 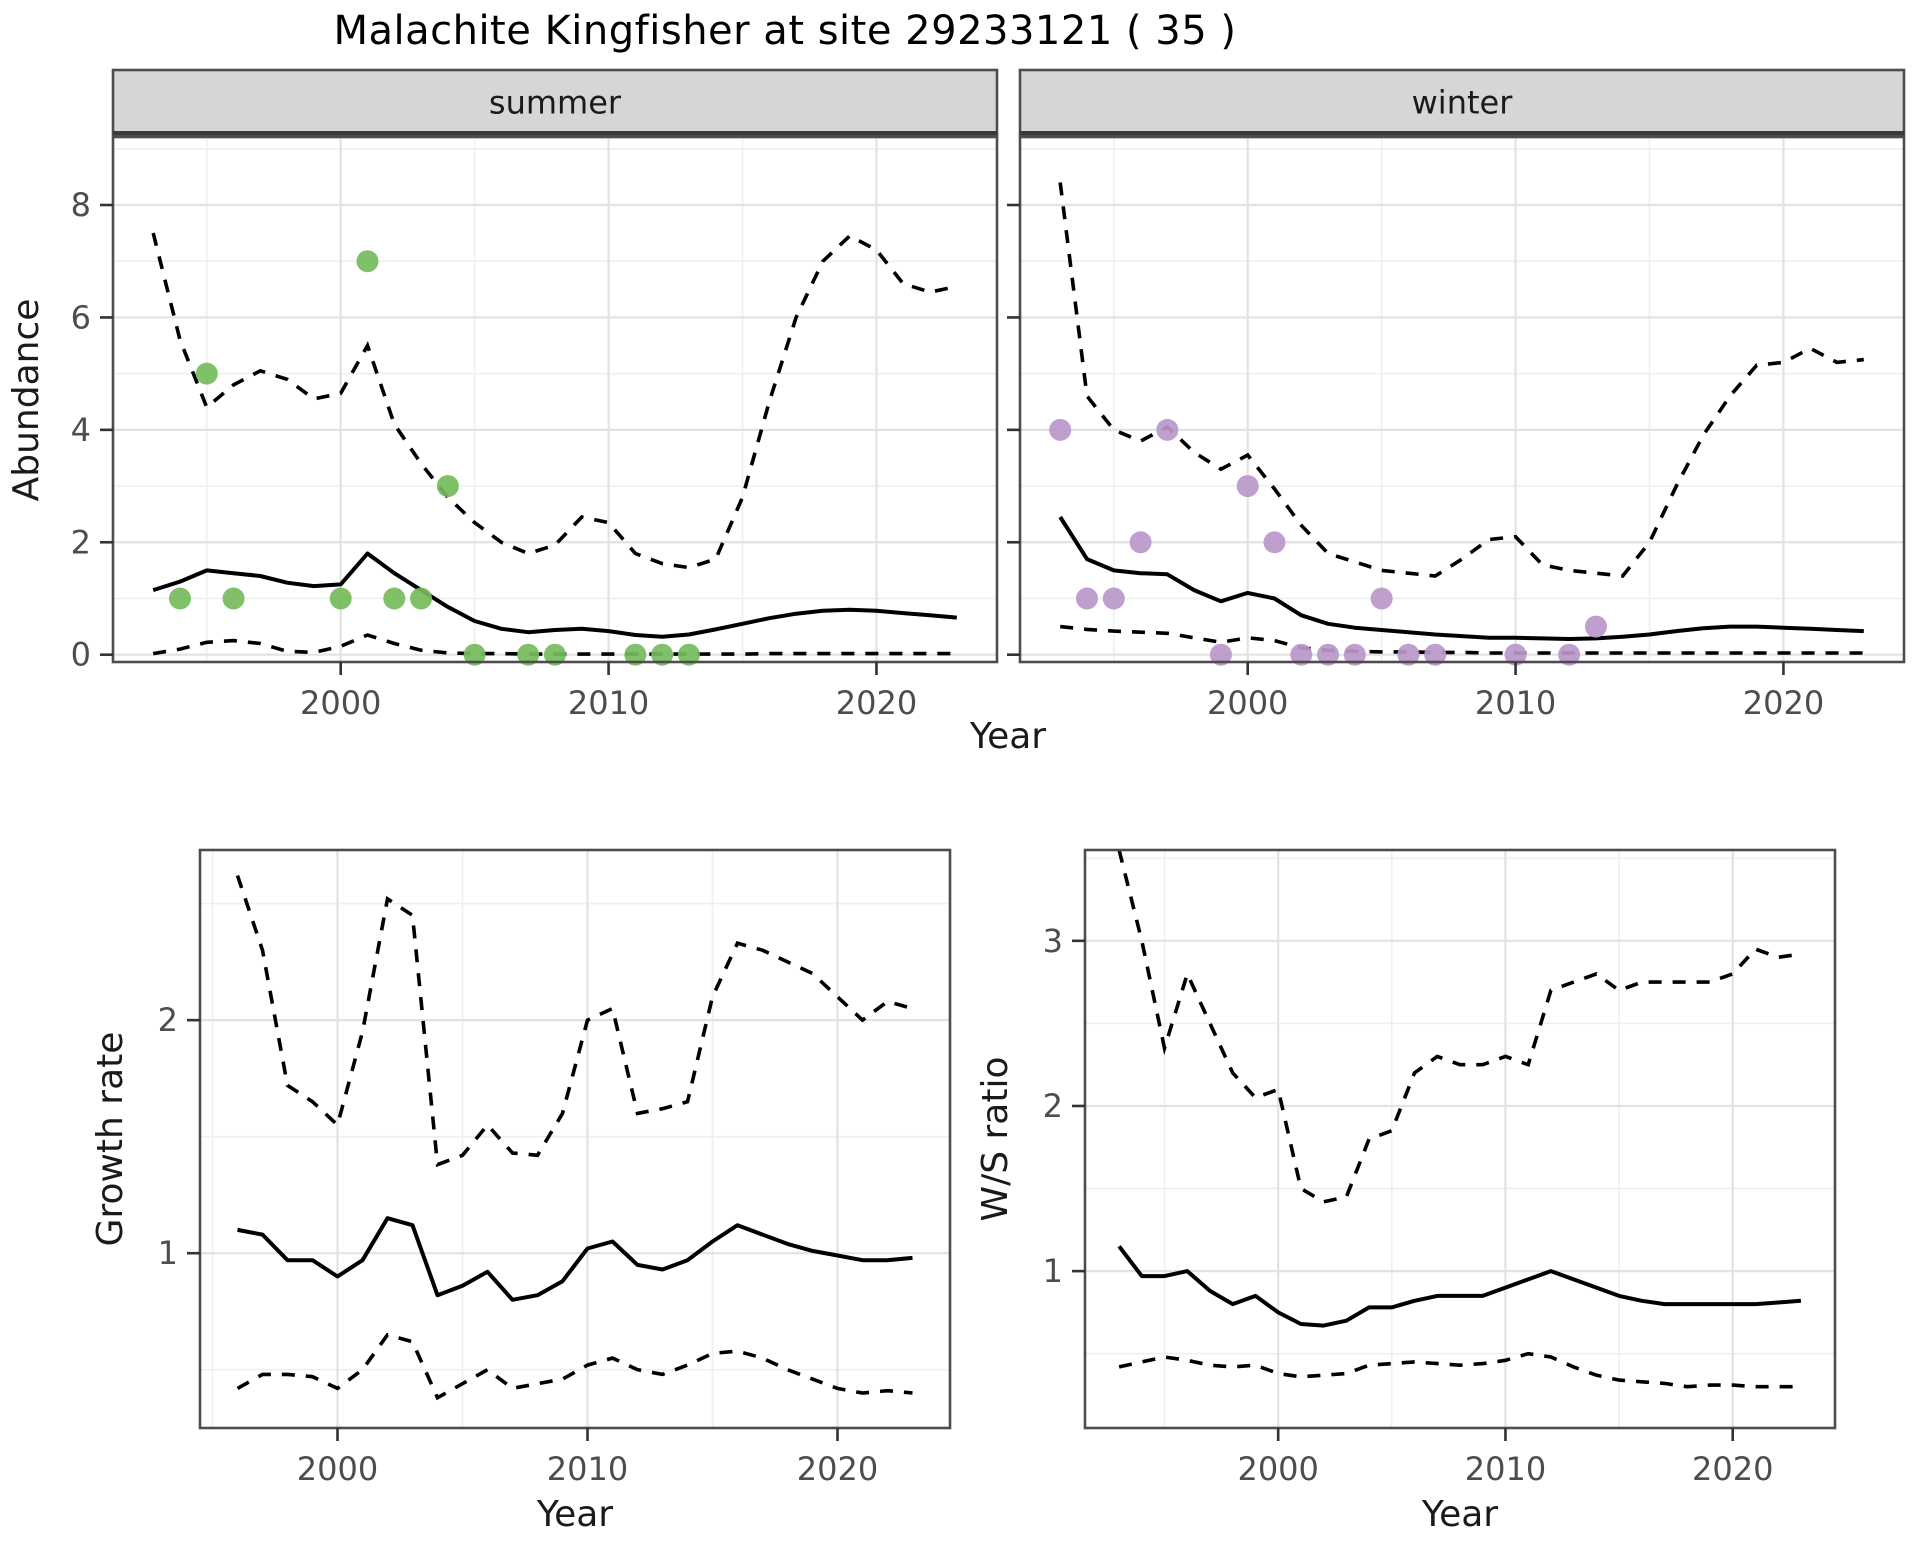 I want to click on abundance-axis-title: Abundance, so click(x=26, y=400).